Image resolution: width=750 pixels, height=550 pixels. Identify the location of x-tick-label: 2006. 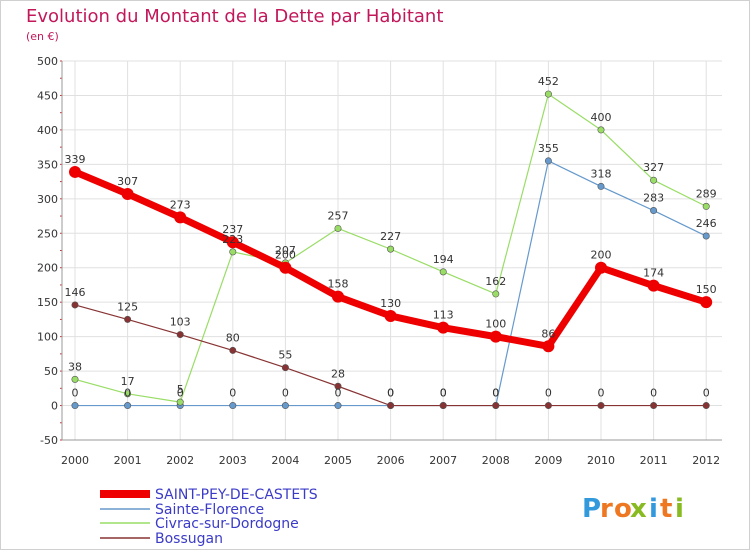
(391, 460).